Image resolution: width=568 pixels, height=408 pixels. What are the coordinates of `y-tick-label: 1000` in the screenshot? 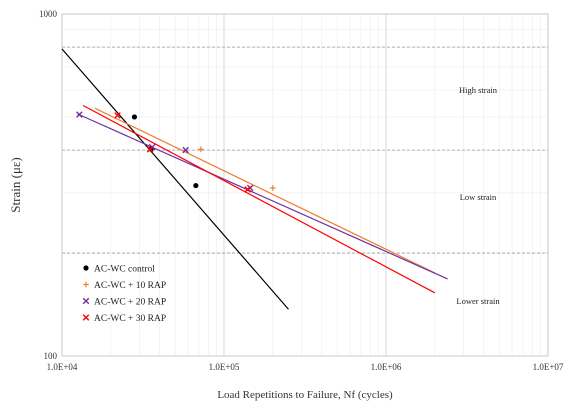 It's located at (48, 14).